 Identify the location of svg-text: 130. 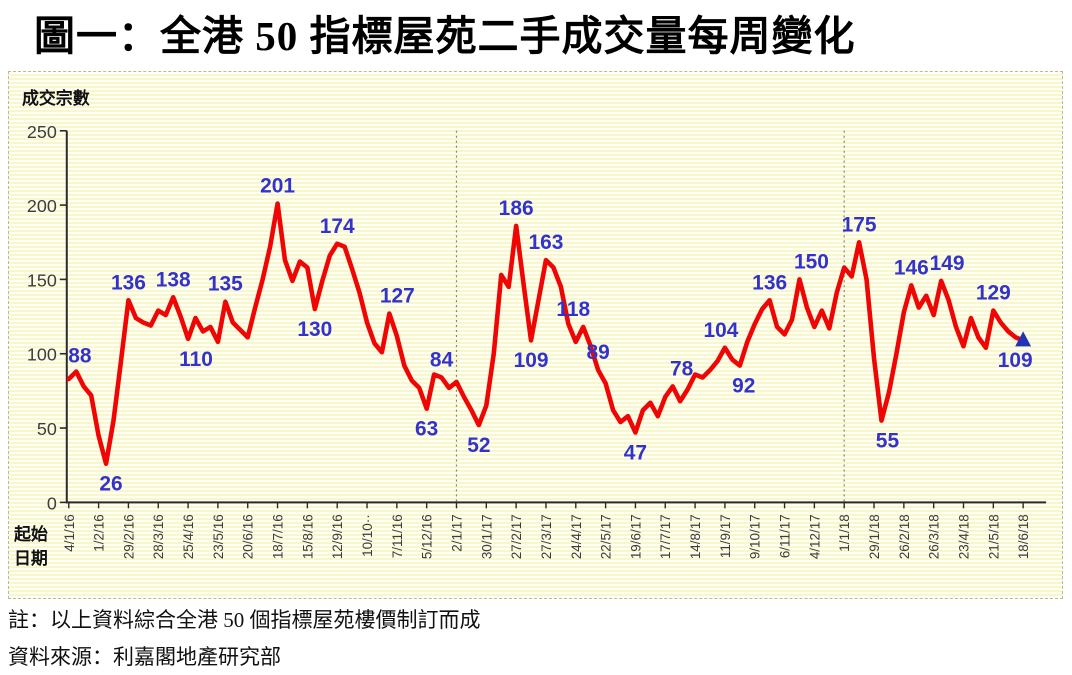
(314, 329).